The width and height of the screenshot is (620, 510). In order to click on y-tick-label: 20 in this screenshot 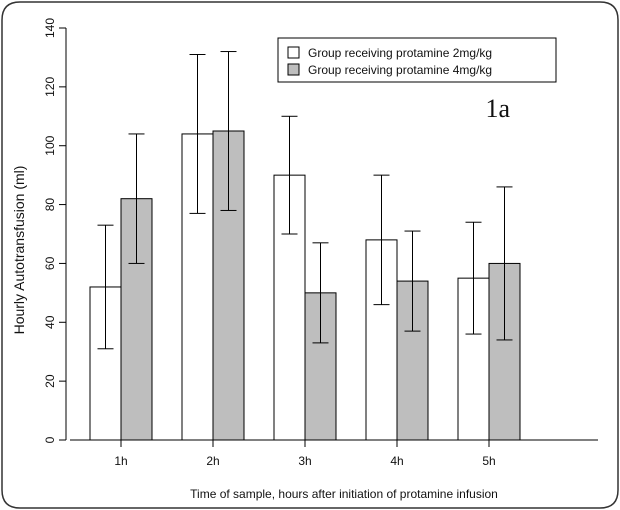, I will do `click(50, 381)`.